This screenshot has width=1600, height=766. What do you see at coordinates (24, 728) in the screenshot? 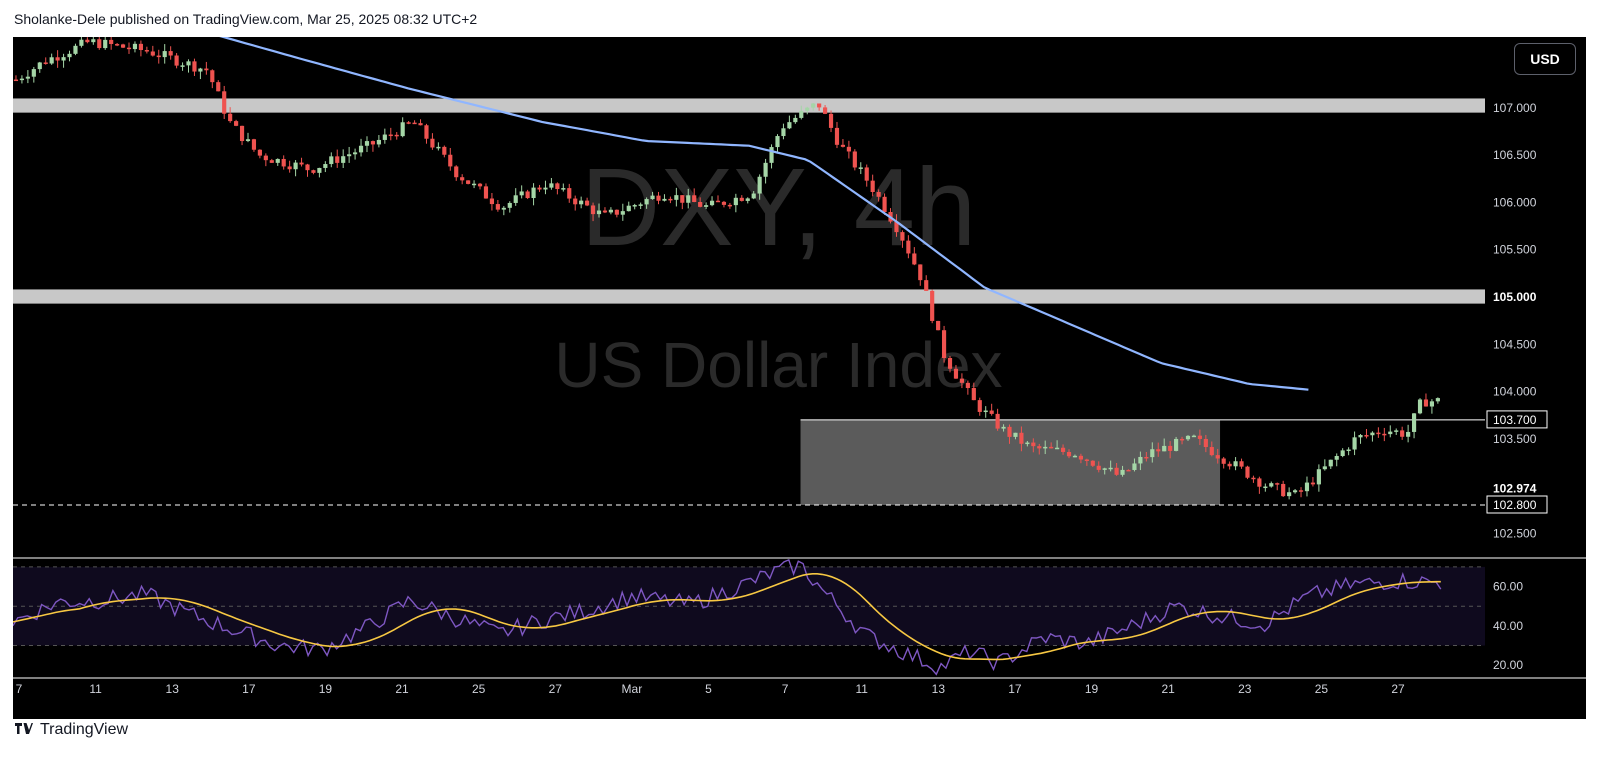
I see `tradingview-logo-icon` at bounding box center [24, 728].